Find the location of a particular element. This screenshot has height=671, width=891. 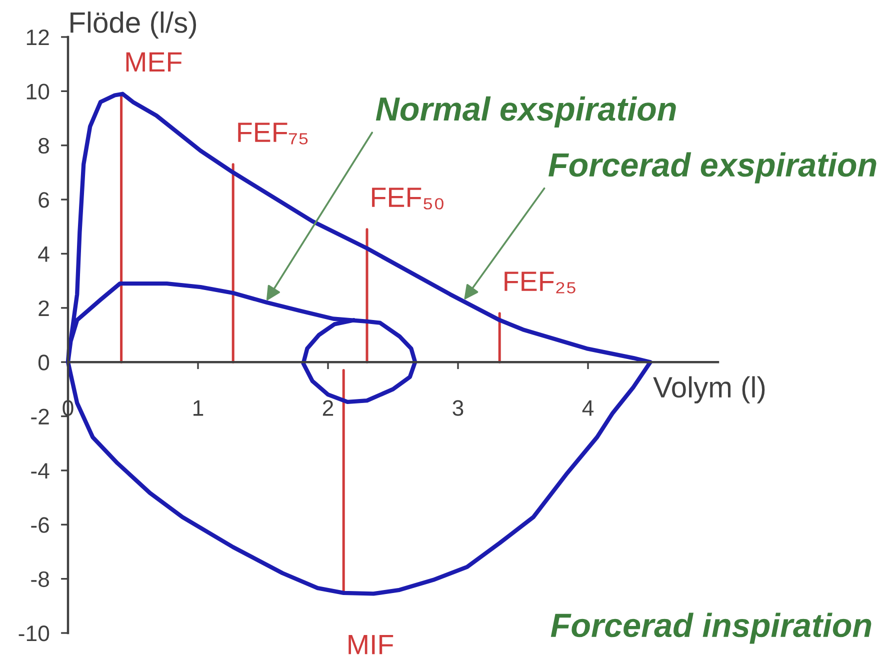

series-label: MEF is located at coordinates (154, 62).